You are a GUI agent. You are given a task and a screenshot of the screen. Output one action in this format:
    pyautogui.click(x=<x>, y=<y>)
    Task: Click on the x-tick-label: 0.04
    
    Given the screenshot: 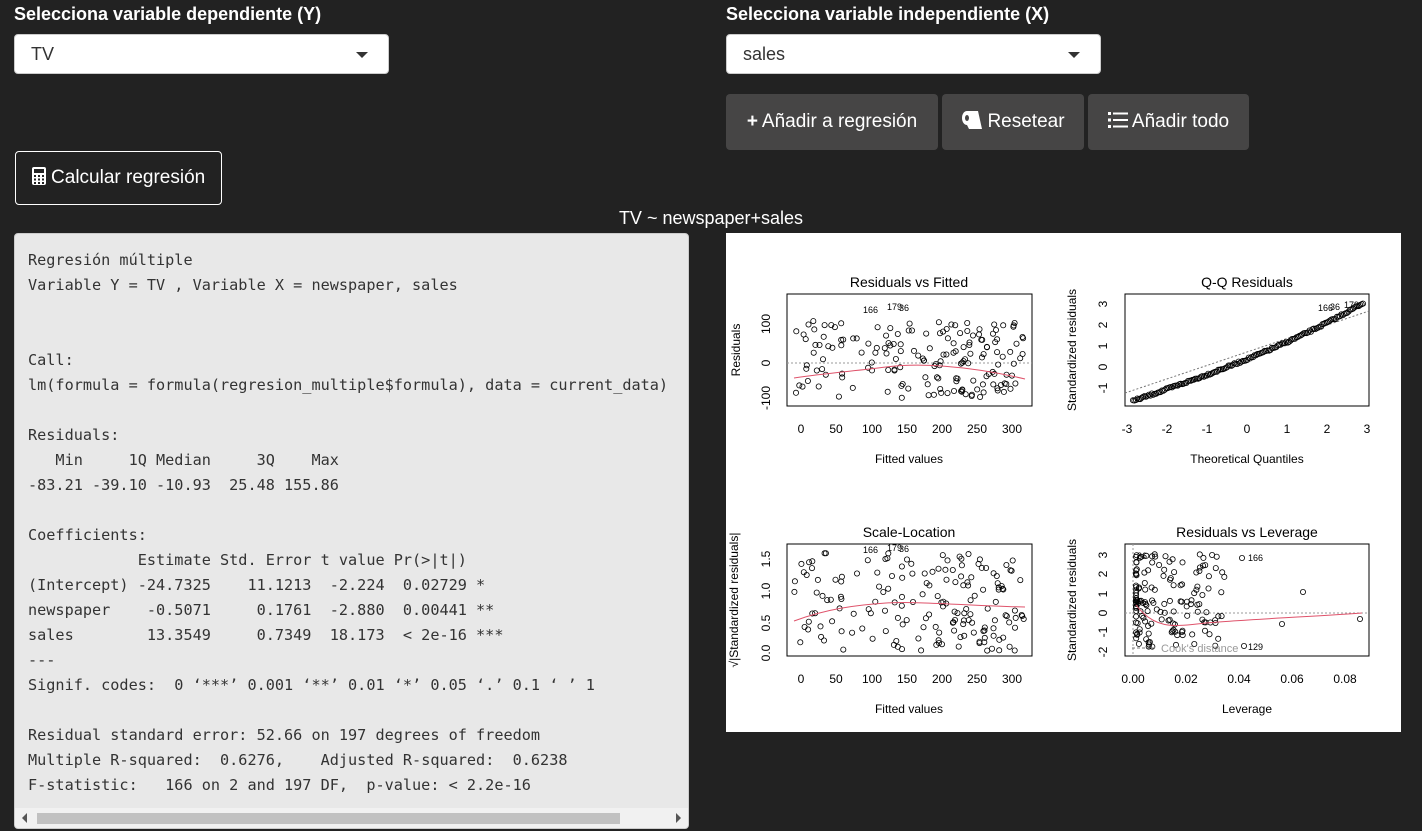 What is the action you would take?
    pyautogui.click(x=1239, y=679)
    